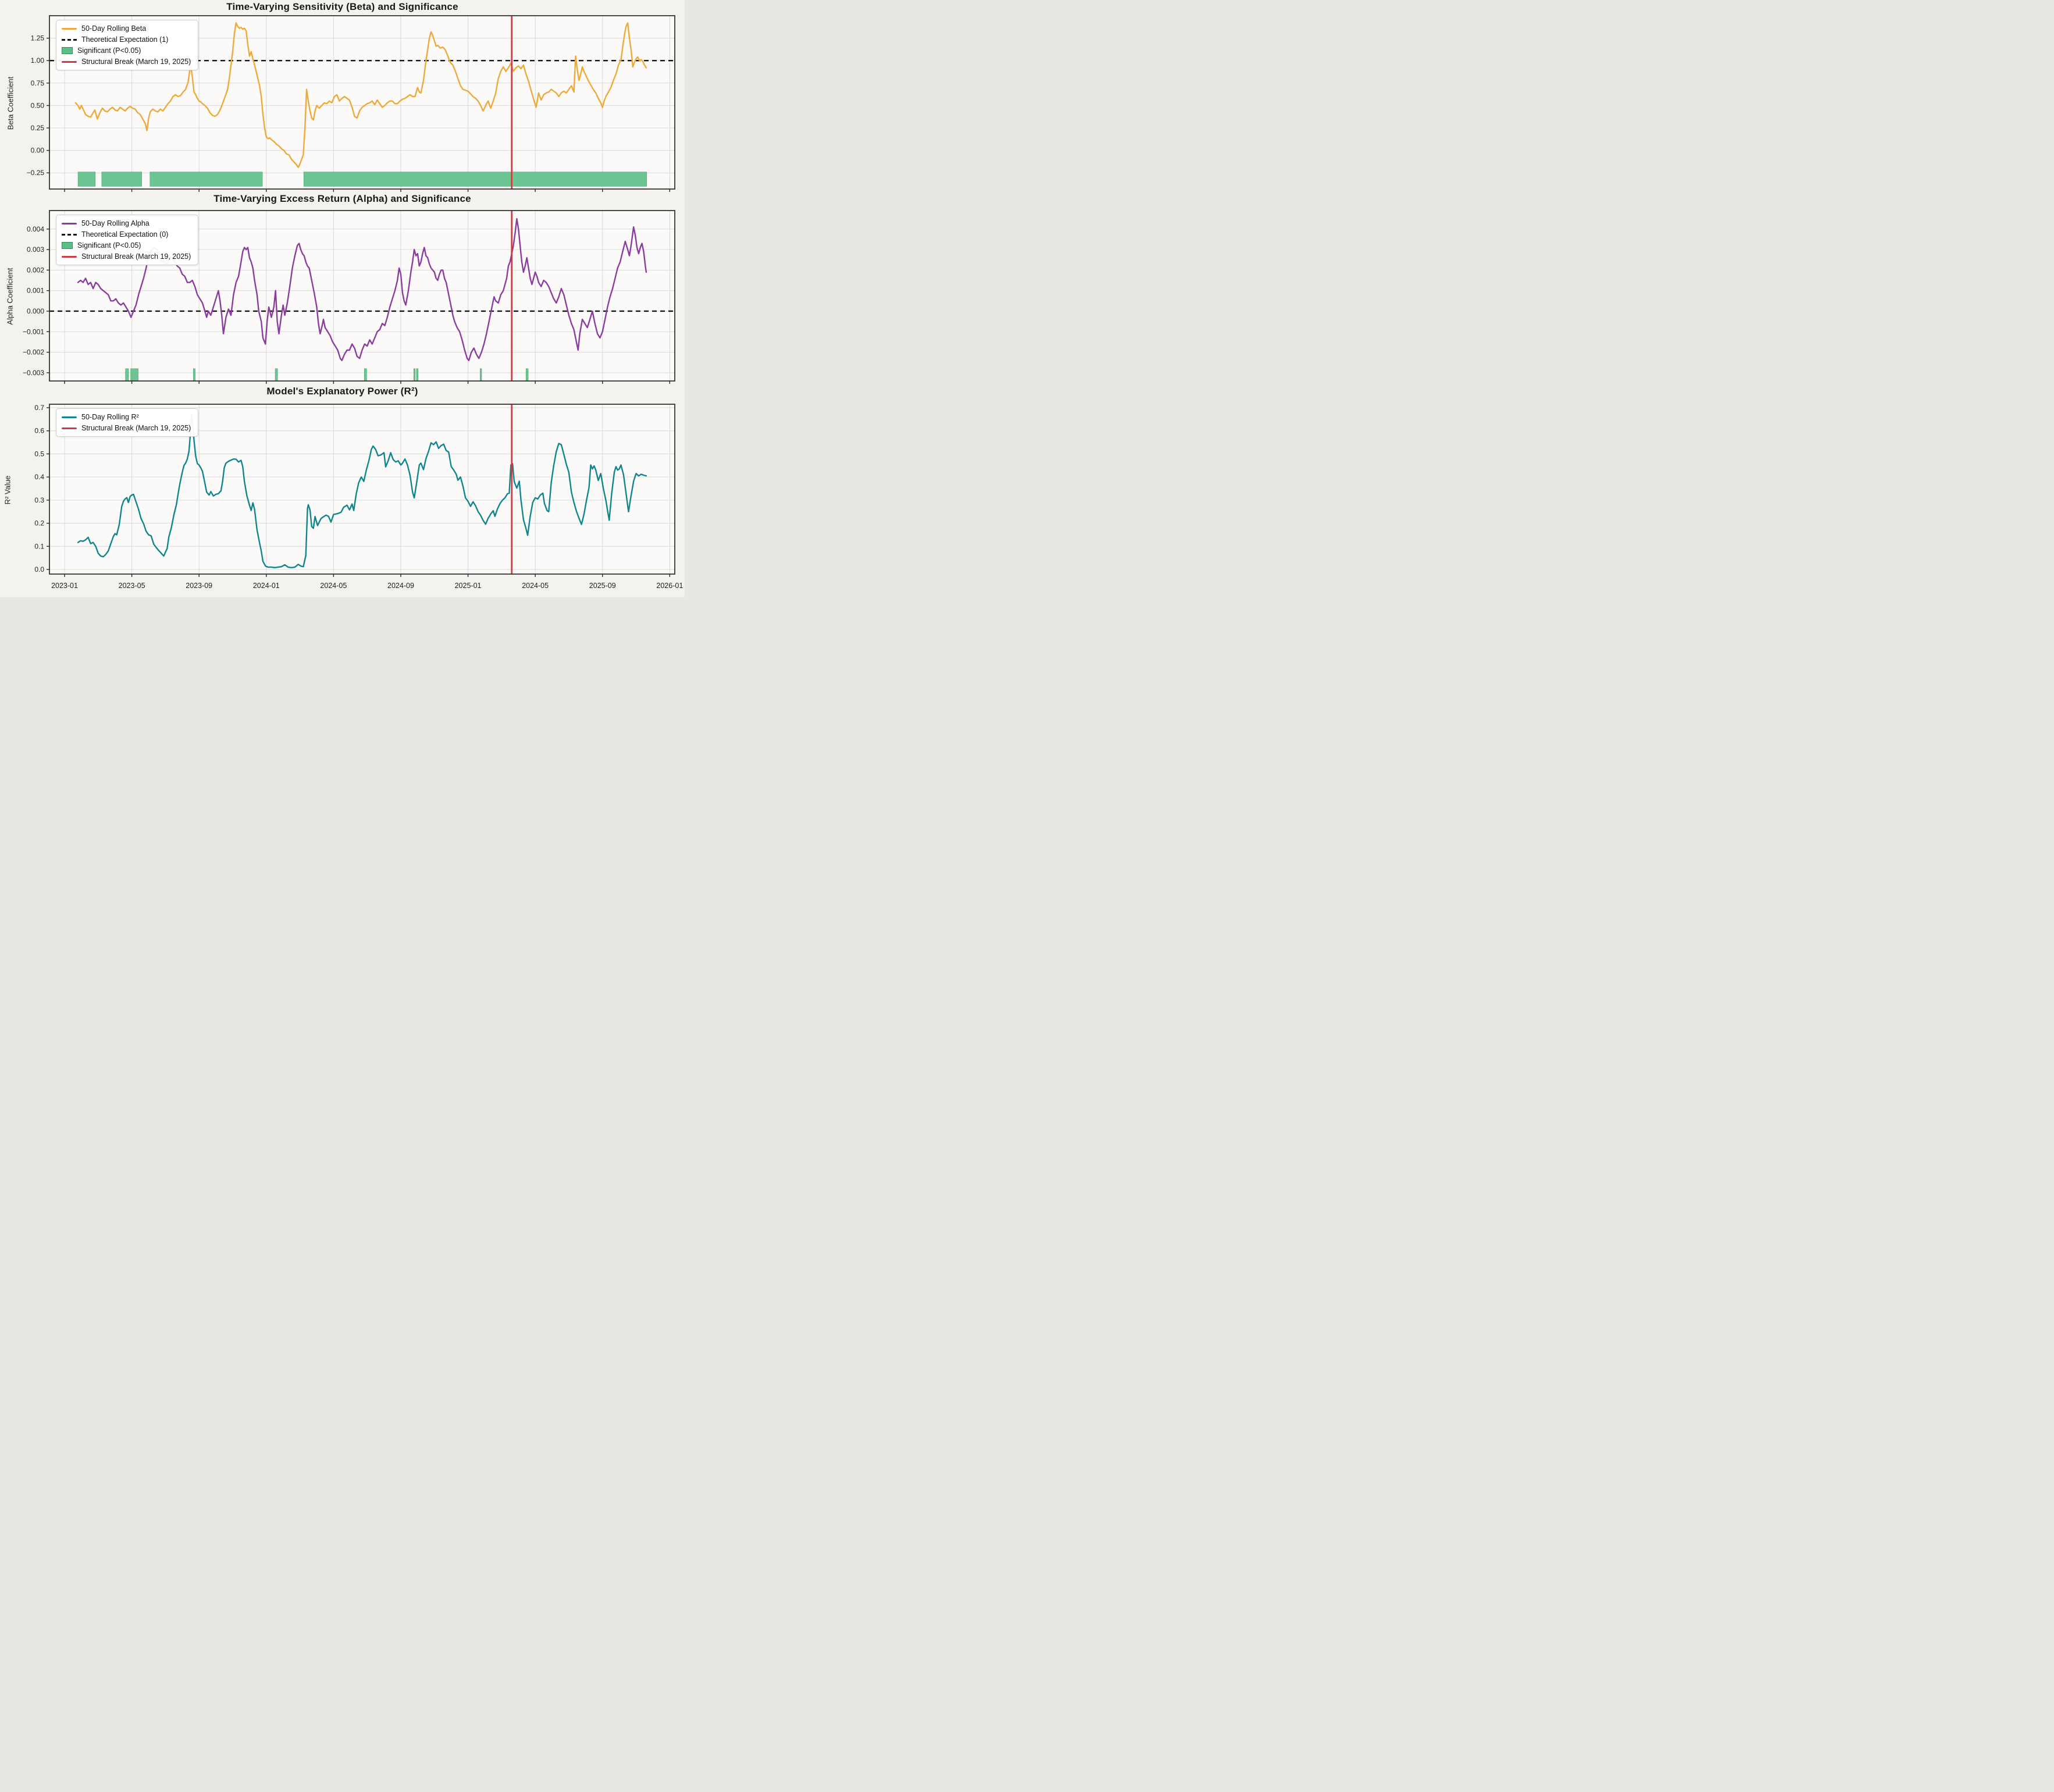  What do you see at coordinates (110, 417) in the screenshot?
I see `legend-label: 50-Day Rolling R²` at bounding box center [110, 417].